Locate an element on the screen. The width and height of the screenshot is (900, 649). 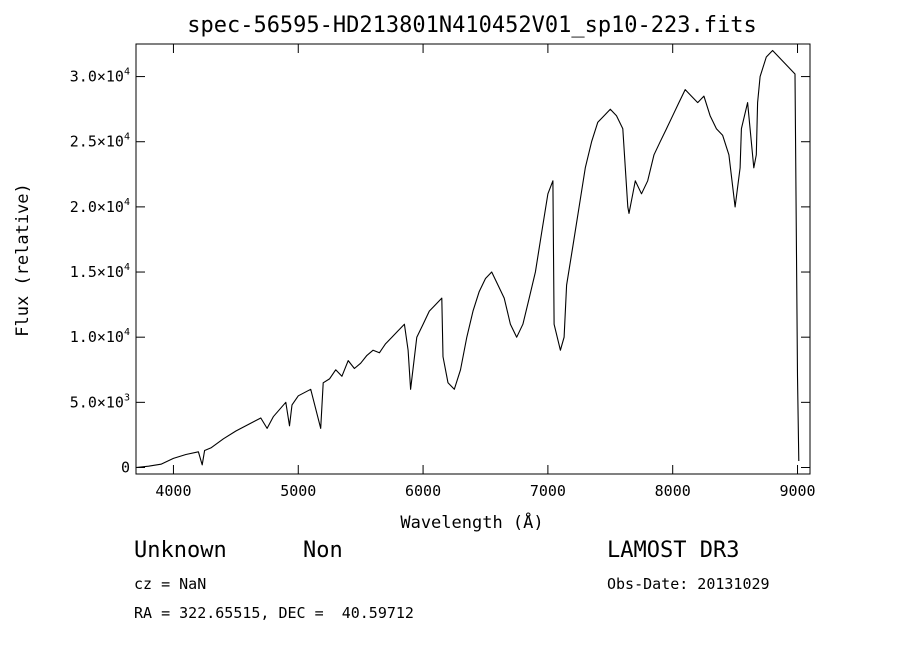
survey-name: LAMOST DR3 is located at coordinates (673, 550).